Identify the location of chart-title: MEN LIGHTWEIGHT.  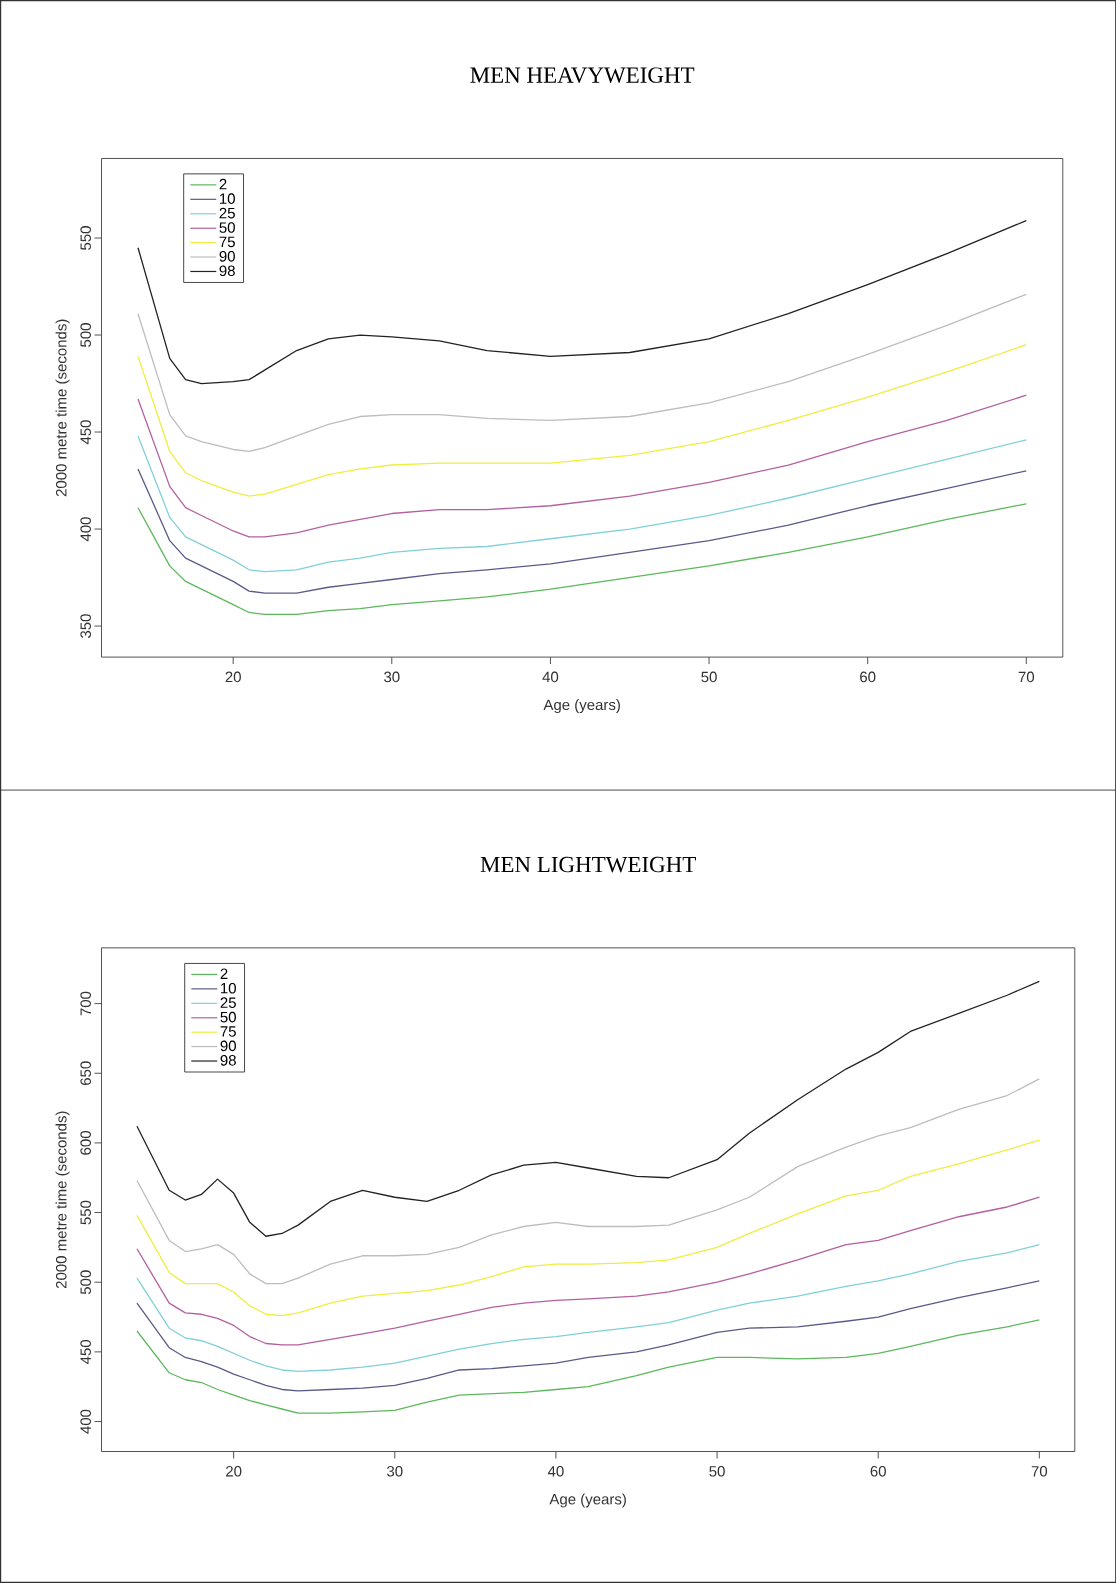
(588, 864).